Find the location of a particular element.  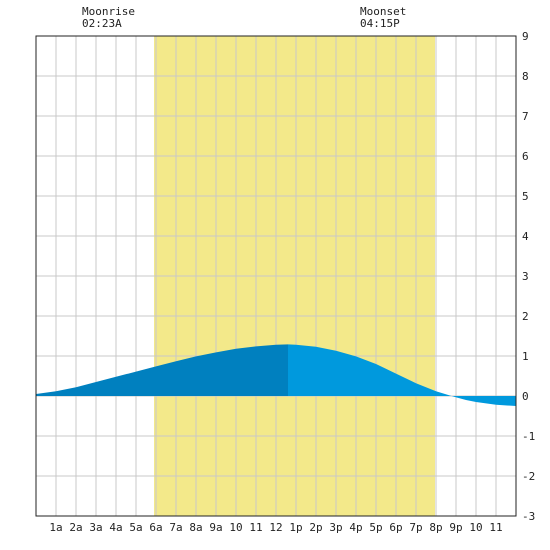

y-tick-label: 1 is located at coordinates (525, 356).